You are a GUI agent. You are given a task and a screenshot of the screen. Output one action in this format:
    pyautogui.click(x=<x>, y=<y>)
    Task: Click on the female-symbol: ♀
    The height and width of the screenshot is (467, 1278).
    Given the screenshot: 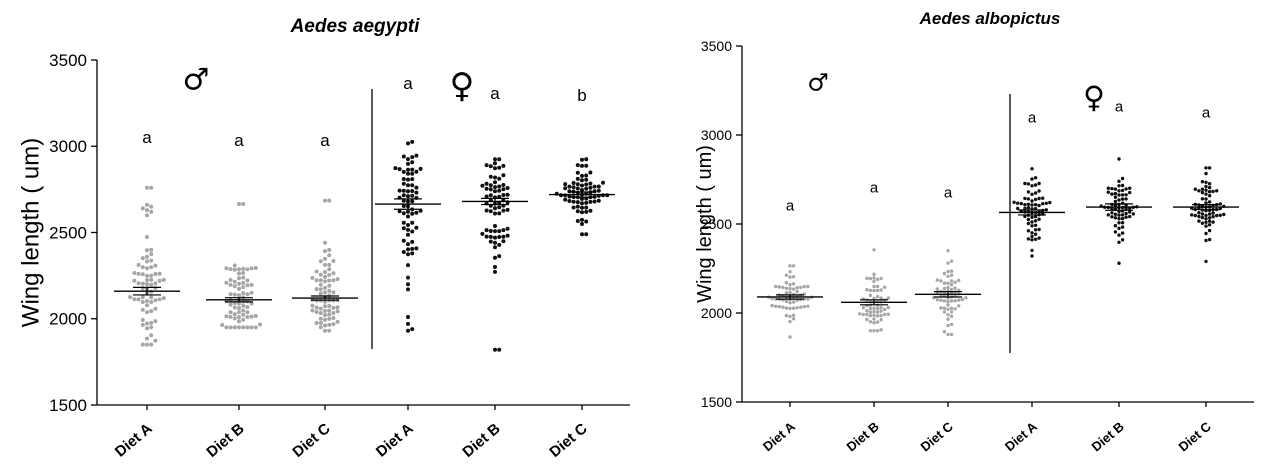 What is the action you would take?
    pyautogui.click(x=462, y=86)
    